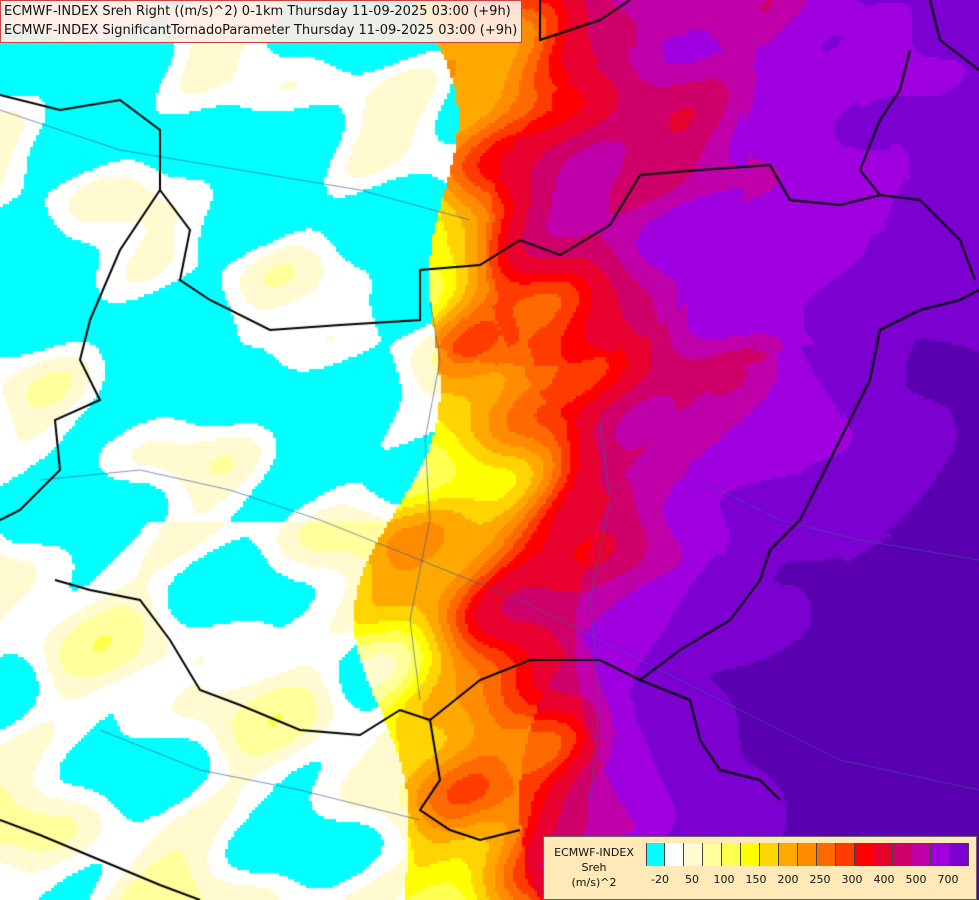  What do you see at coordinates (660, 879) in the screenshot?
I see `legend-tick-label: -20` at bounding box center [660, 879].